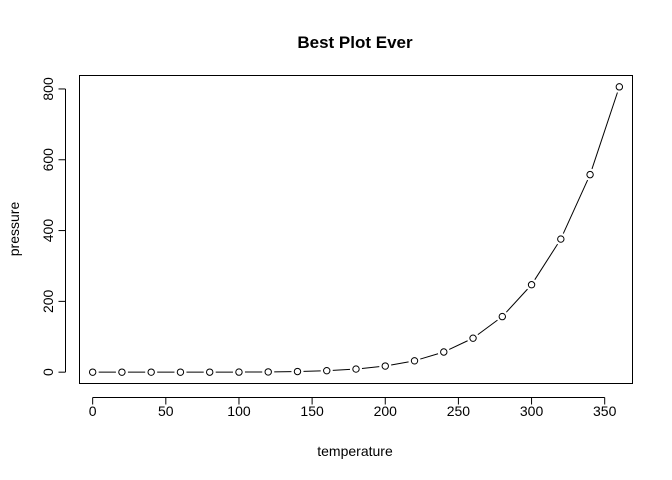  What do you see at coordinates (532, 411) in the screenshot?
I see `x-tick-label: 300` at bounding box center [532, 411].